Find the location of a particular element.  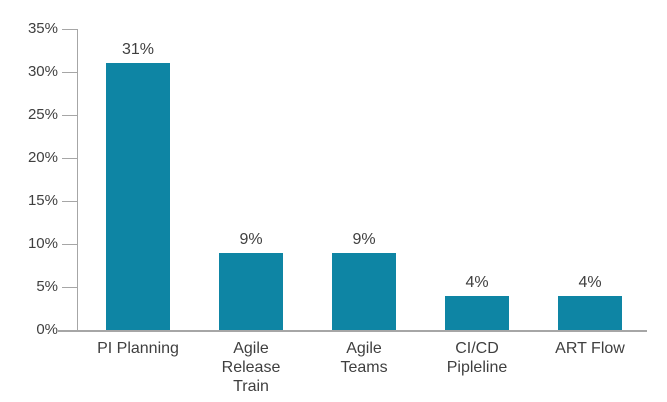

bar-value-label: 31% is located at coordinates (138, 49).